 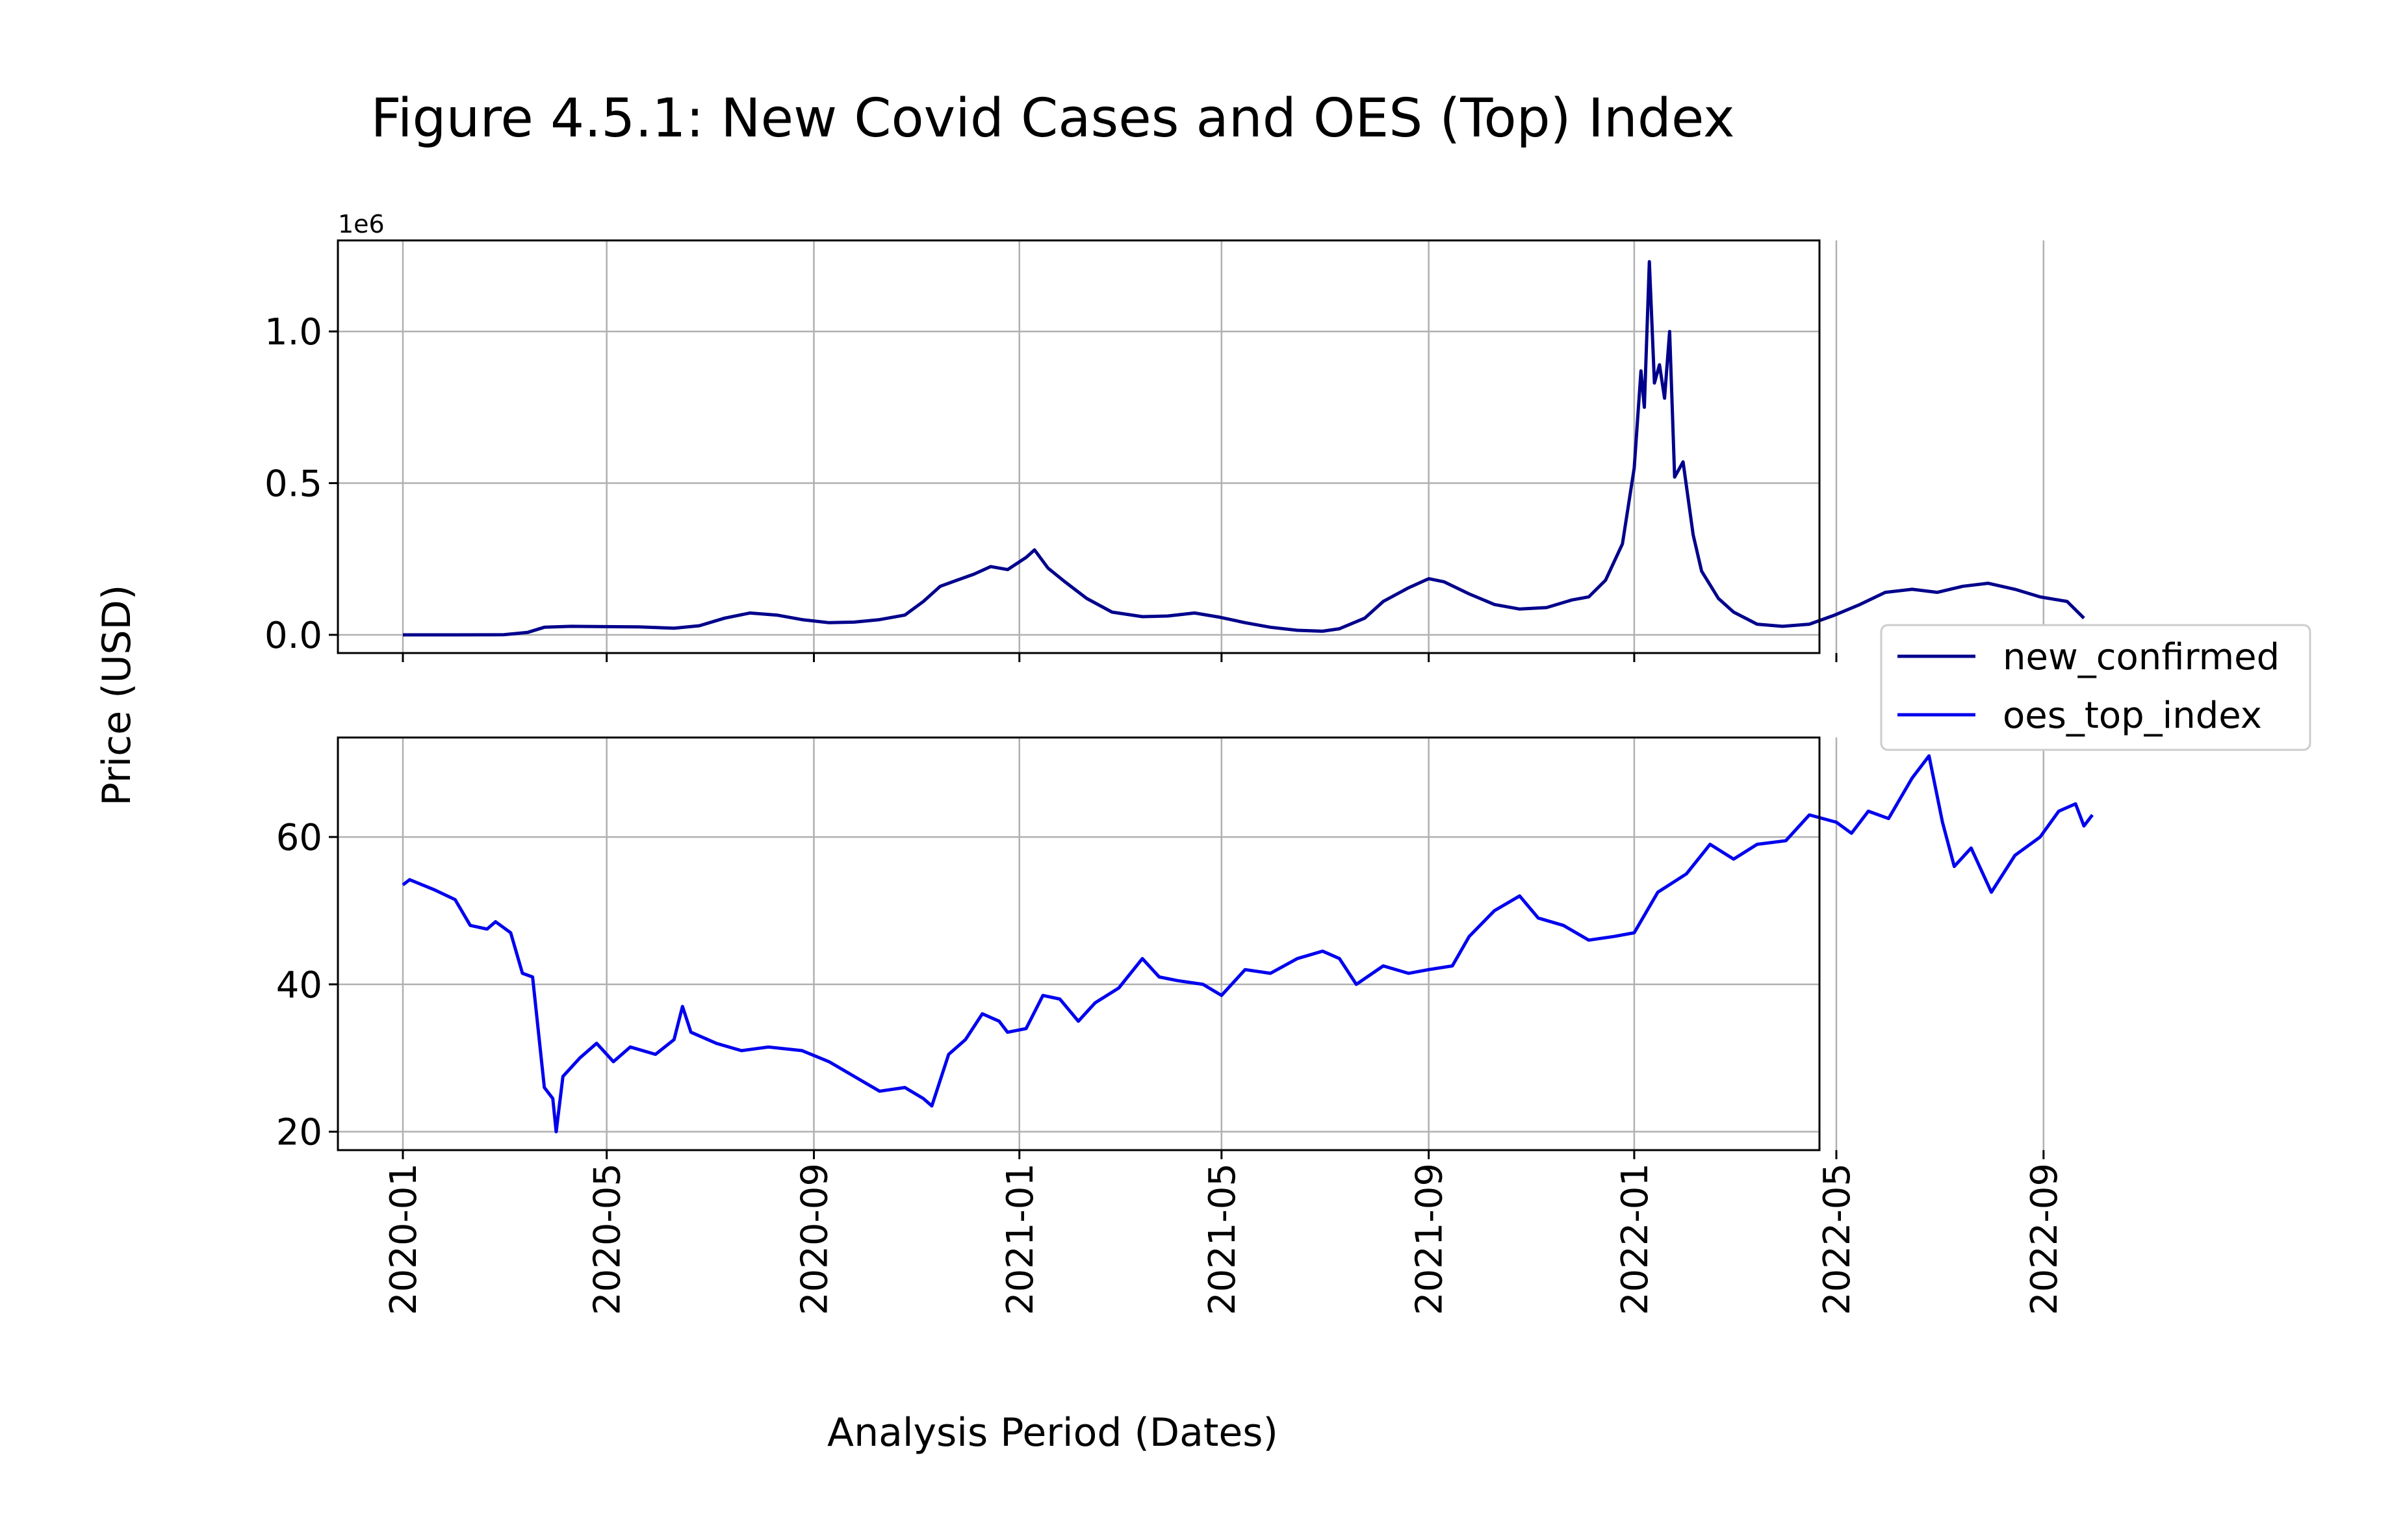 What do you see at coordinates (293, 636) in the screenshot?
I see `y-tick-label: 0.0` at bounding box center [293, 636].